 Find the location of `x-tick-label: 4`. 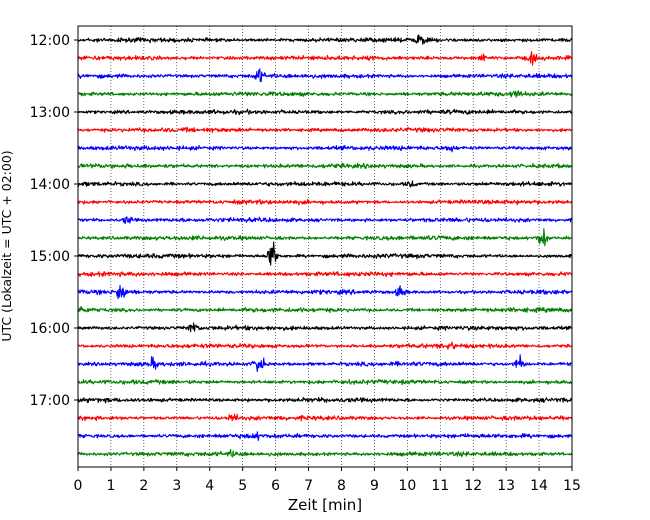

x-tick-label: 4 is located at coordinates (209, 486).